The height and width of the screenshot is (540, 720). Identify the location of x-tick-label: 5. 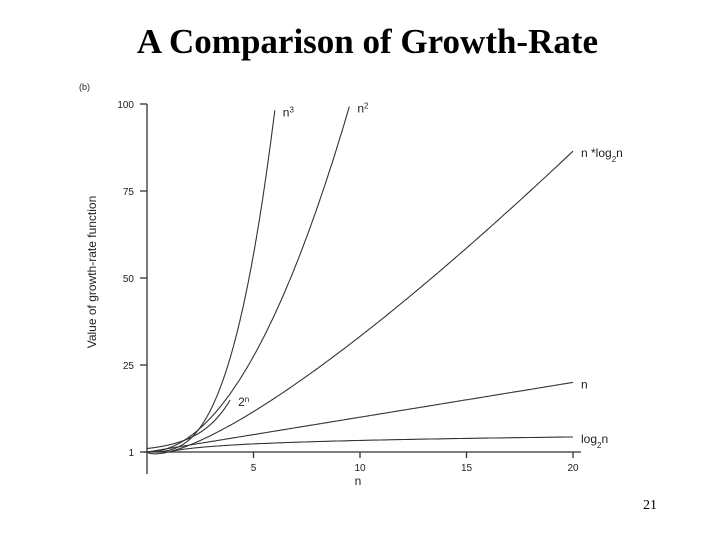
(254, 468).